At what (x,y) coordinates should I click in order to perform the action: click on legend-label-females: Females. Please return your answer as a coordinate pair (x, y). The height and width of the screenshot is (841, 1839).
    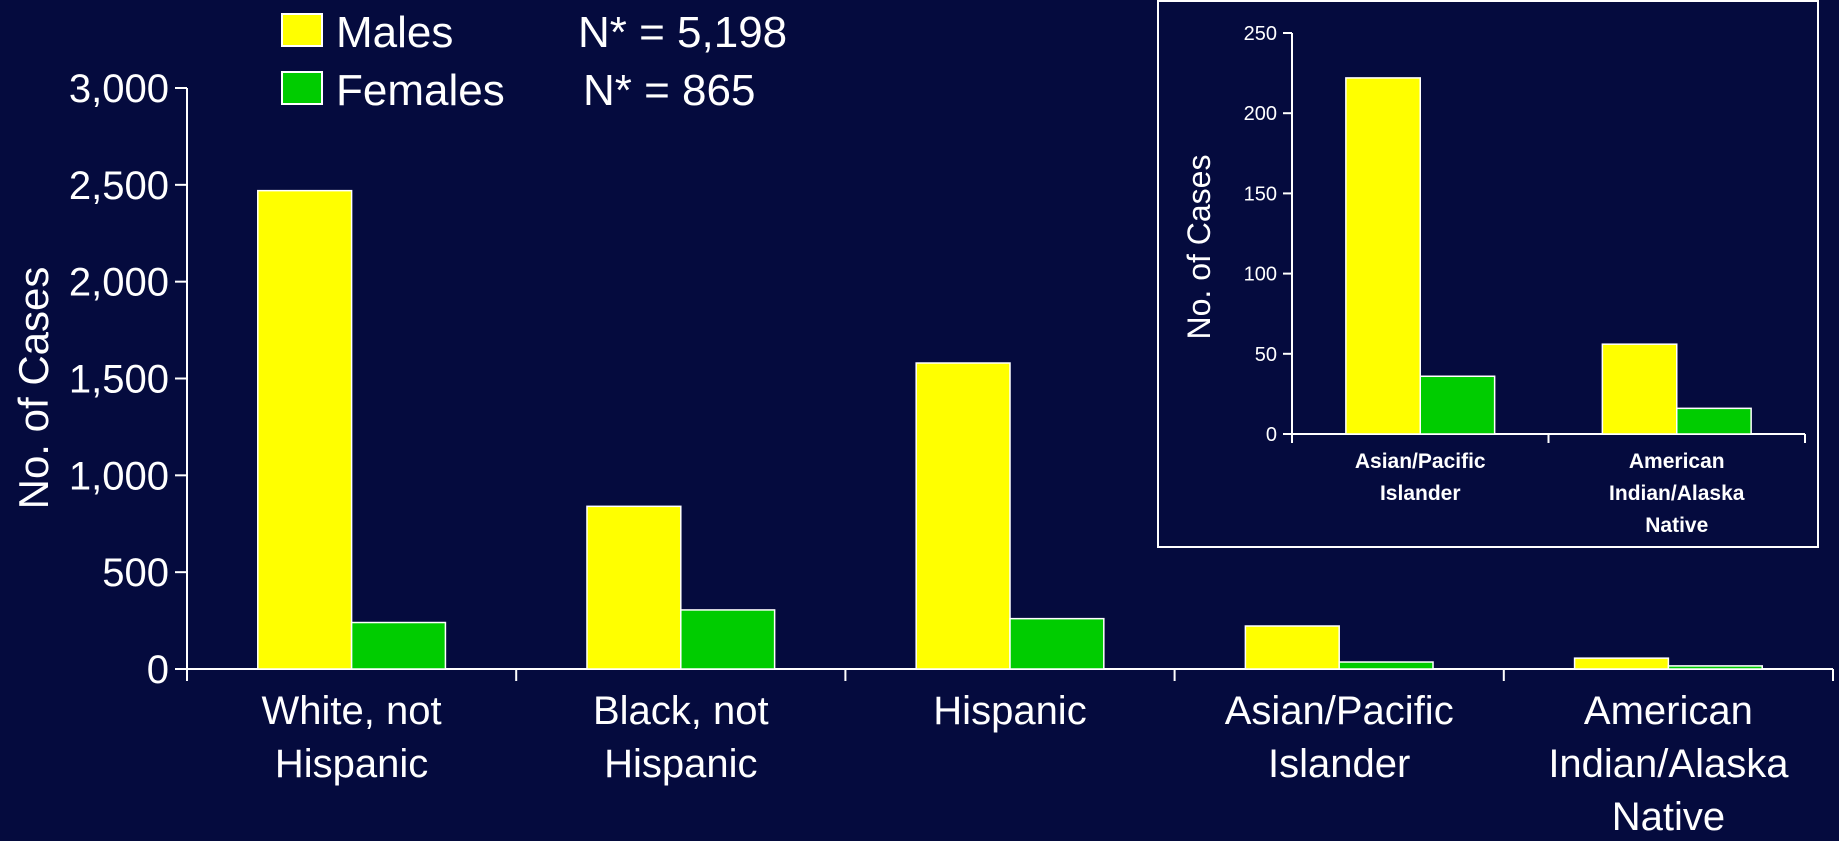
    Looking at the image, I should click on (420, 90).